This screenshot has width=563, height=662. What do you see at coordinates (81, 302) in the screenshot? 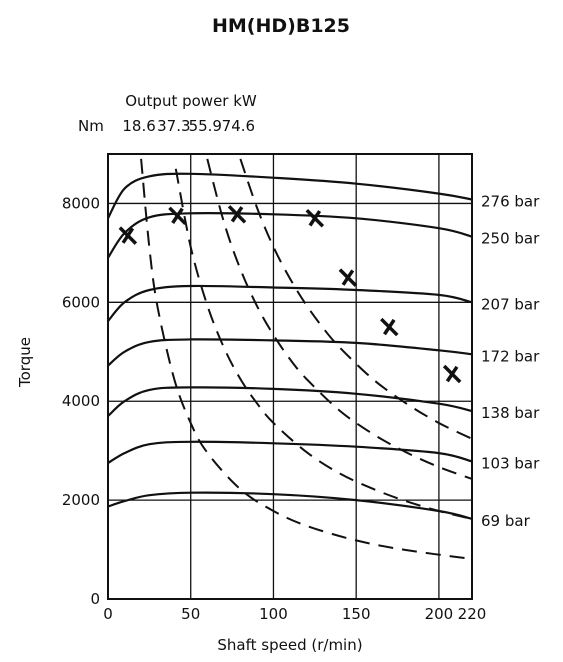
I see `y-tick-label: 6000` at bounding box center [81, 302].